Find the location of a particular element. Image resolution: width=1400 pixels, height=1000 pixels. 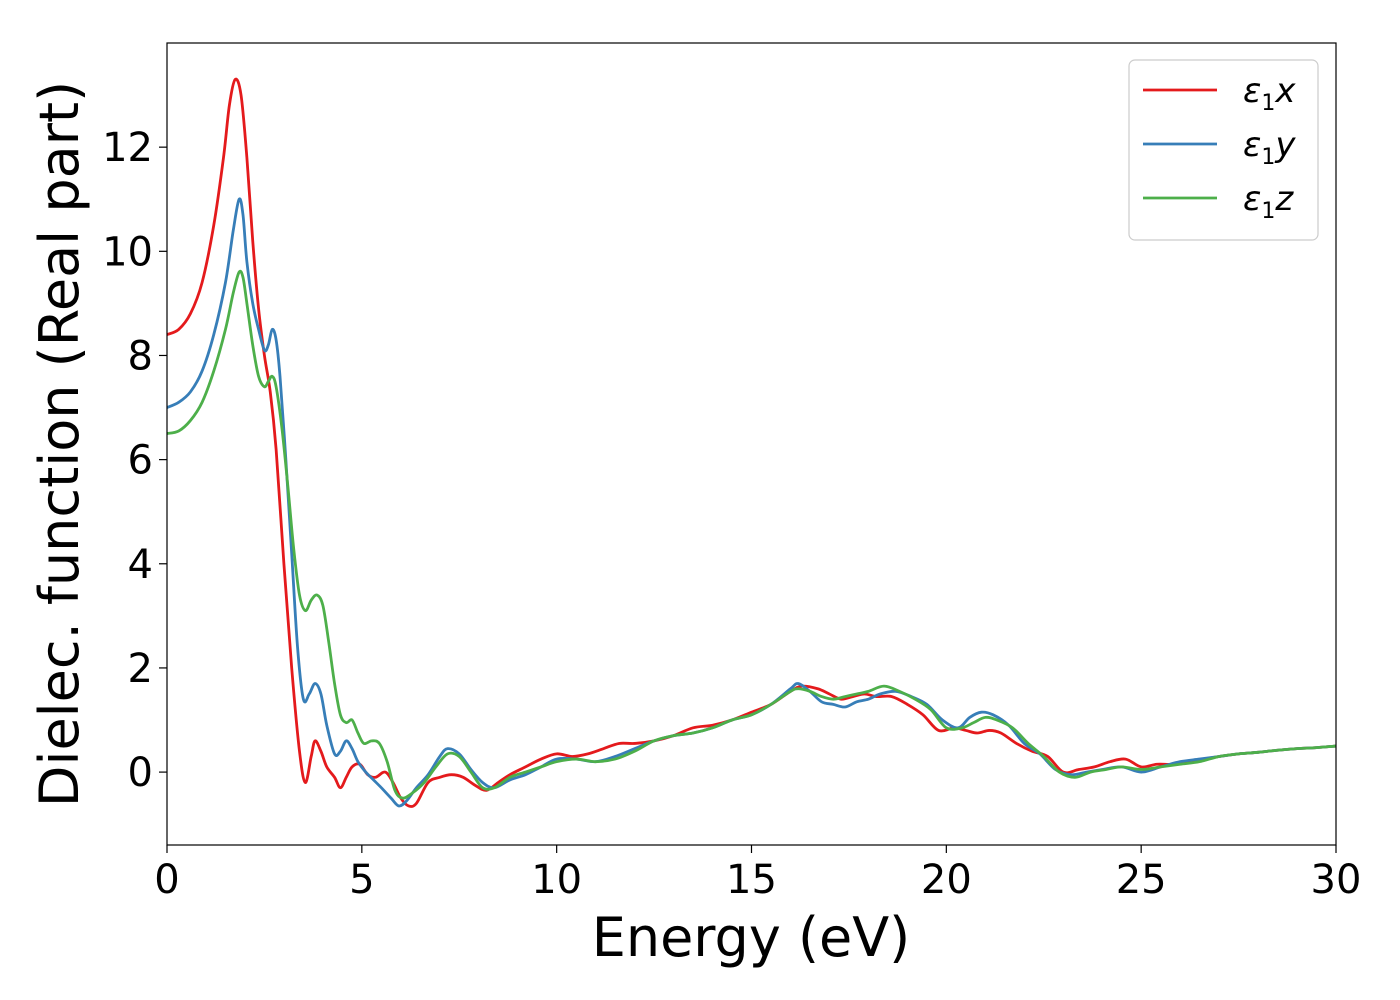

legend-label-x: ε1x is located at coordinates (1269, 93).